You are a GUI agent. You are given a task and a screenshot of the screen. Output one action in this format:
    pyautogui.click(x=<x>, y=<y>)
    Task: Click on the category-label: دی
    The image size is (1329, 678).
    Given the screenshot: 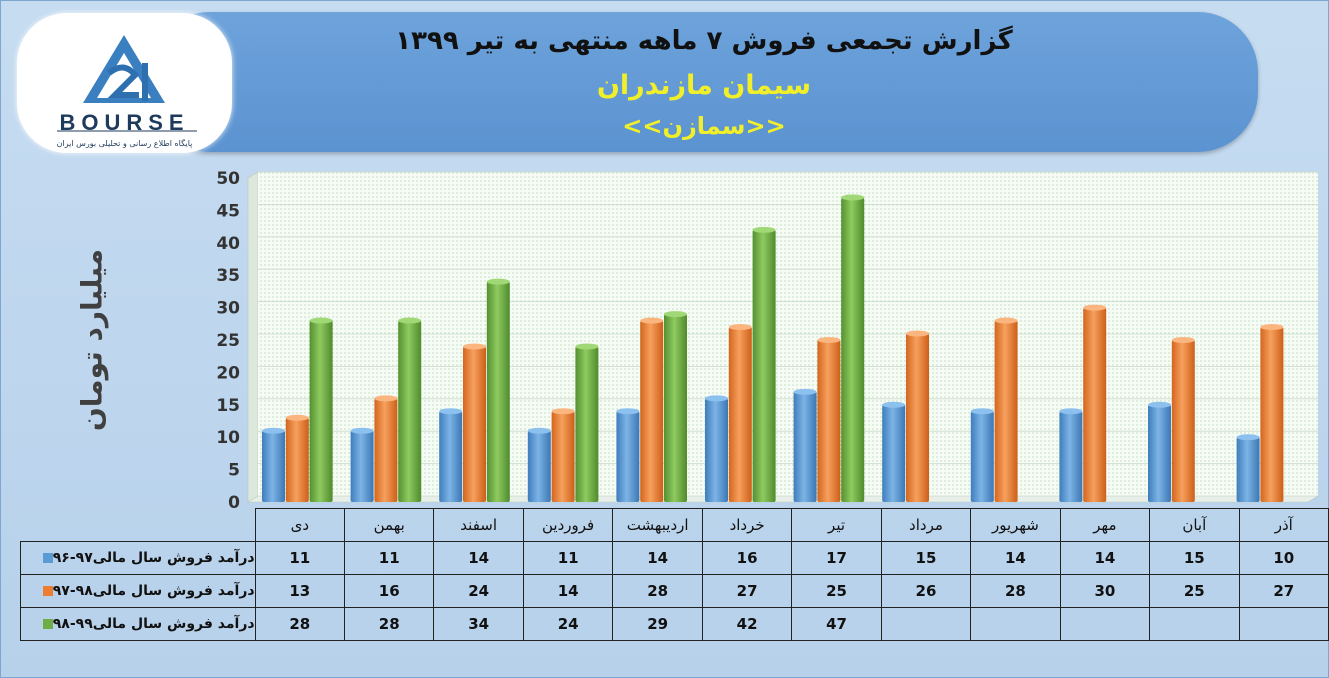 What is the action you would take?
    pyautogui.click(x=300, y=525)
    